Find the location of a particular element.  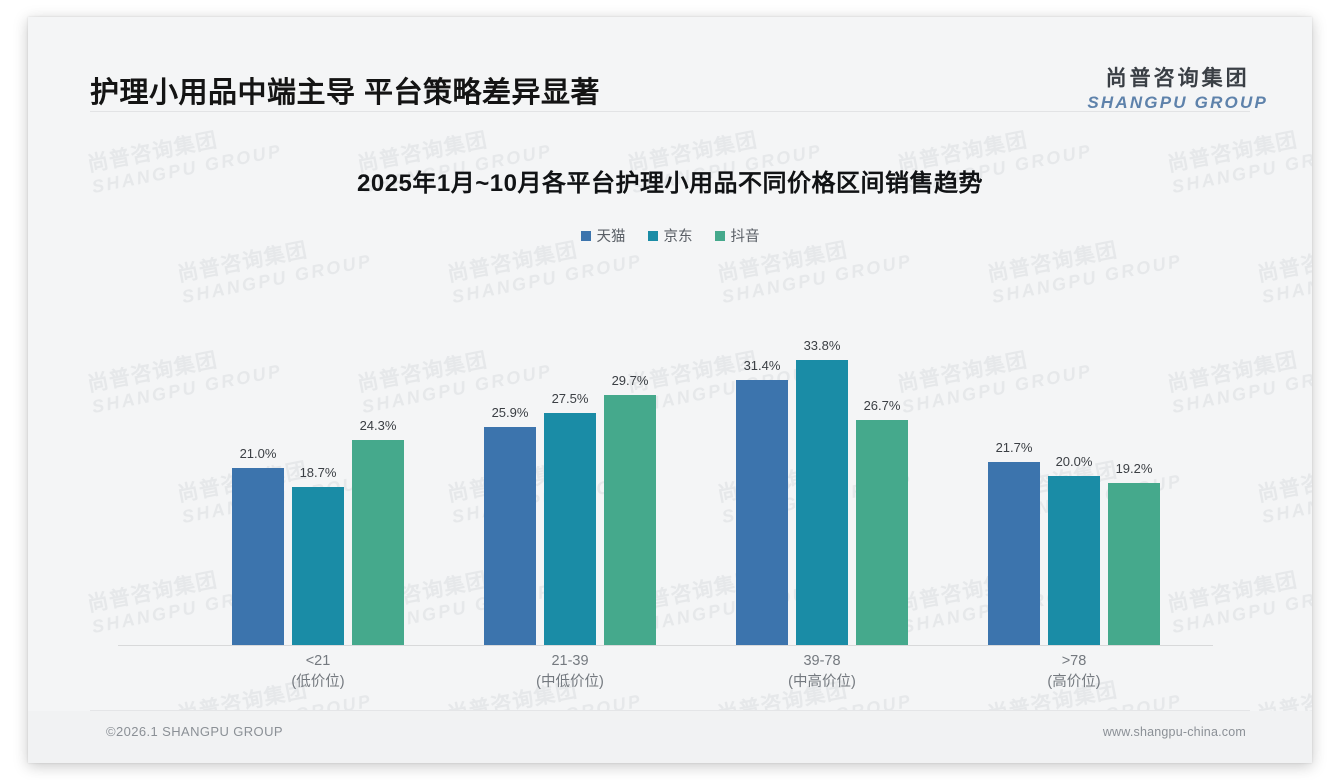

bar-item: 21.0% is located at coordinates (258, 453).